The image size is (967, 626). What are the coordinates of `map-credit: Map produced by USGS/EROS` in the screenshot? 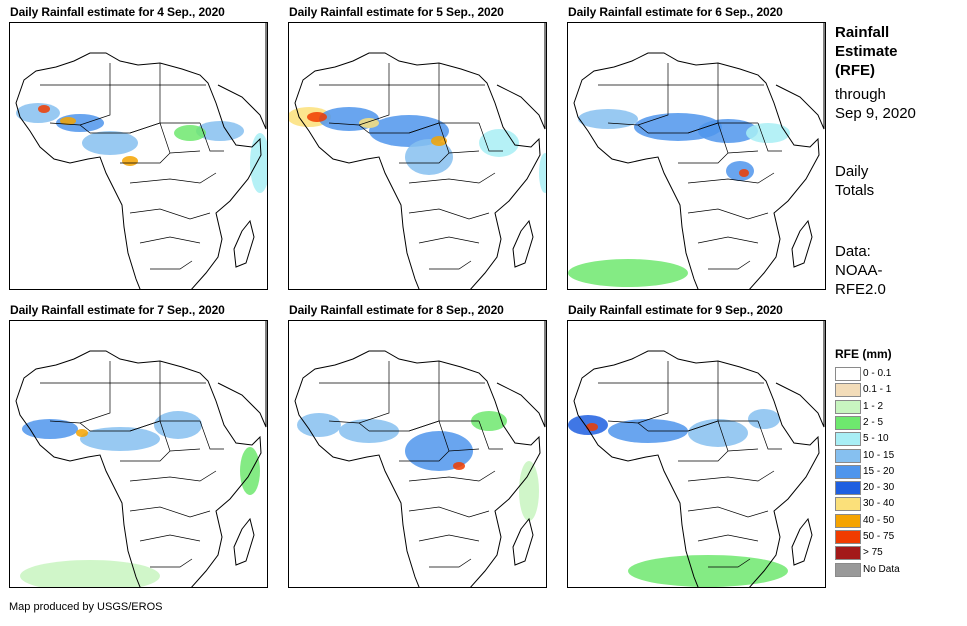 It's located at (86, 607).